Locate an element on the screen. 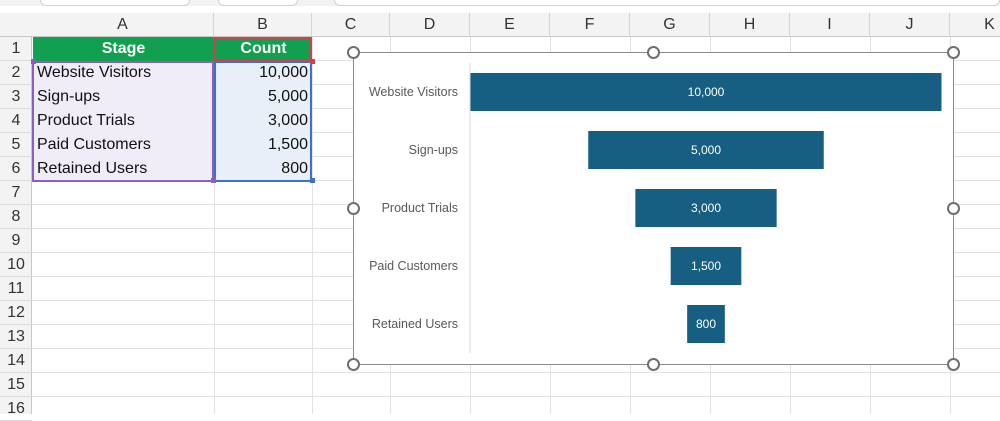  column-header-i: I is located at coordinates (830, 25).